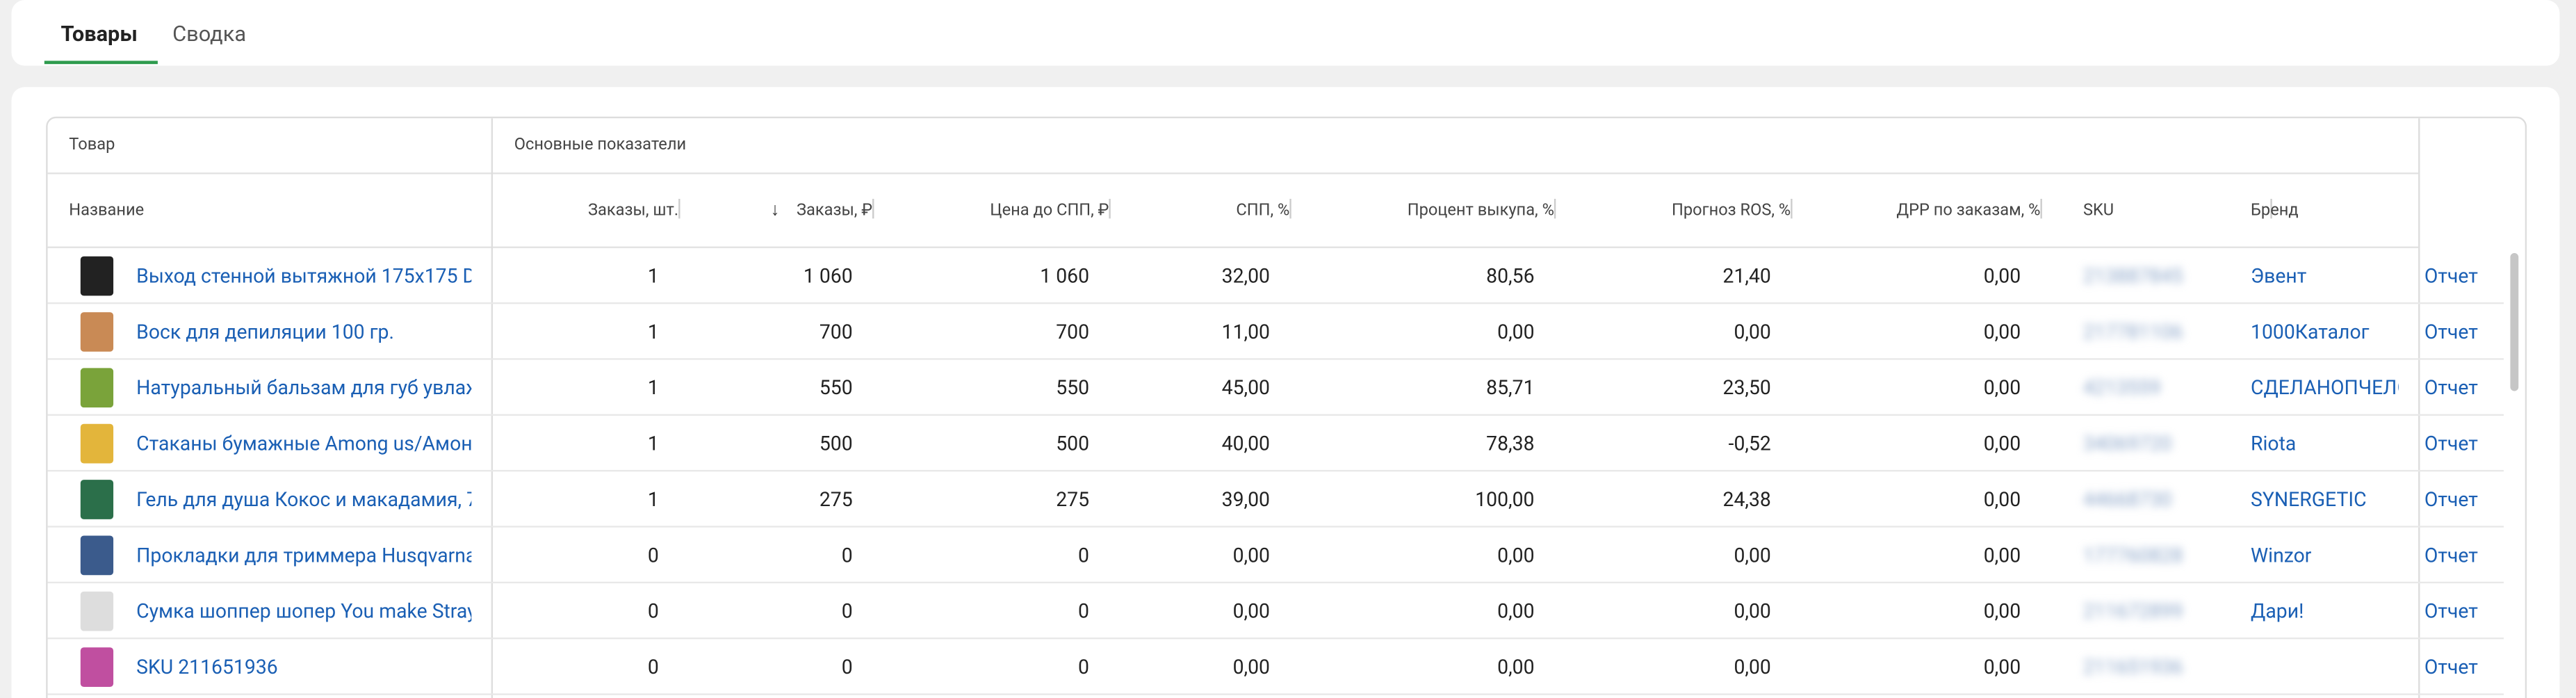  I want to click on cell: 80,56, so click(1510, 276).